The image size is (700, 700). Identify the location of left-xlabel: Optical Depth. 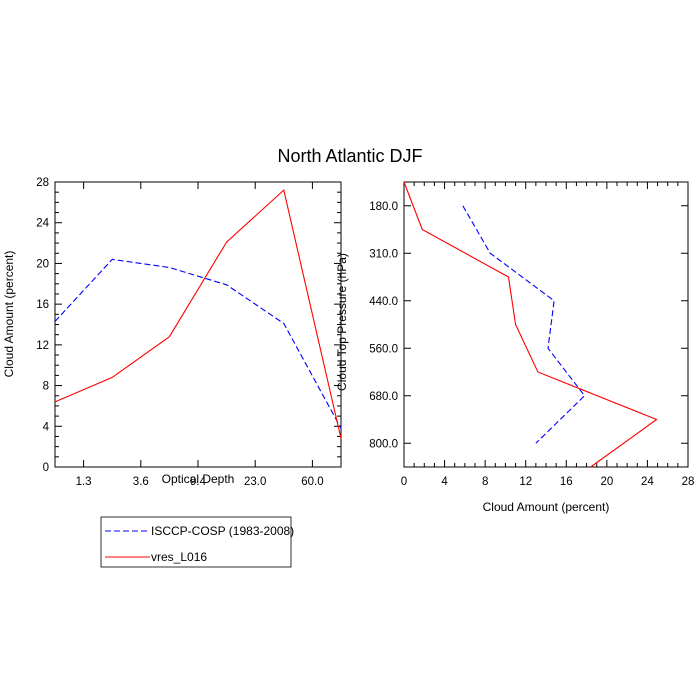
(198, 479).